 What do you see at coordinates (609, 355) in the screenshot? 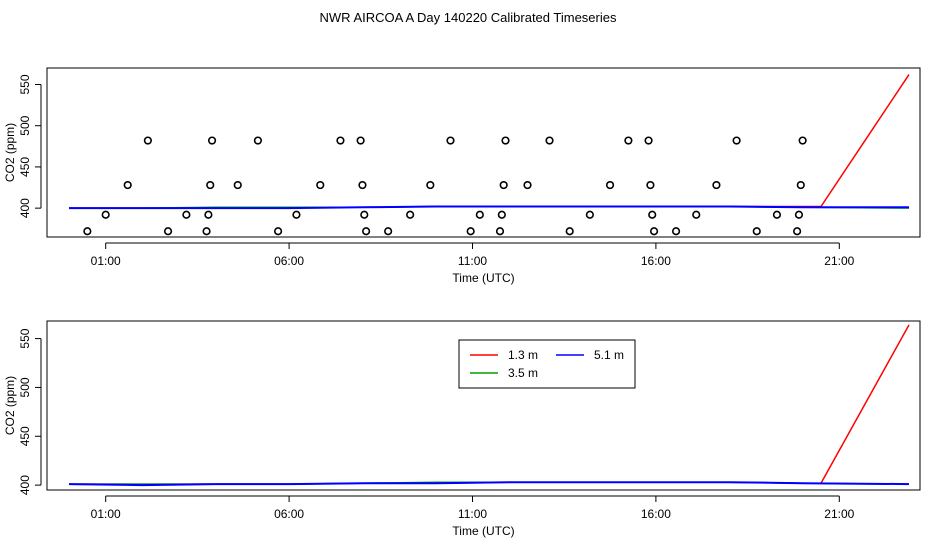
I see `legend-label: 5.1 m` at bounding box center [609, 355].